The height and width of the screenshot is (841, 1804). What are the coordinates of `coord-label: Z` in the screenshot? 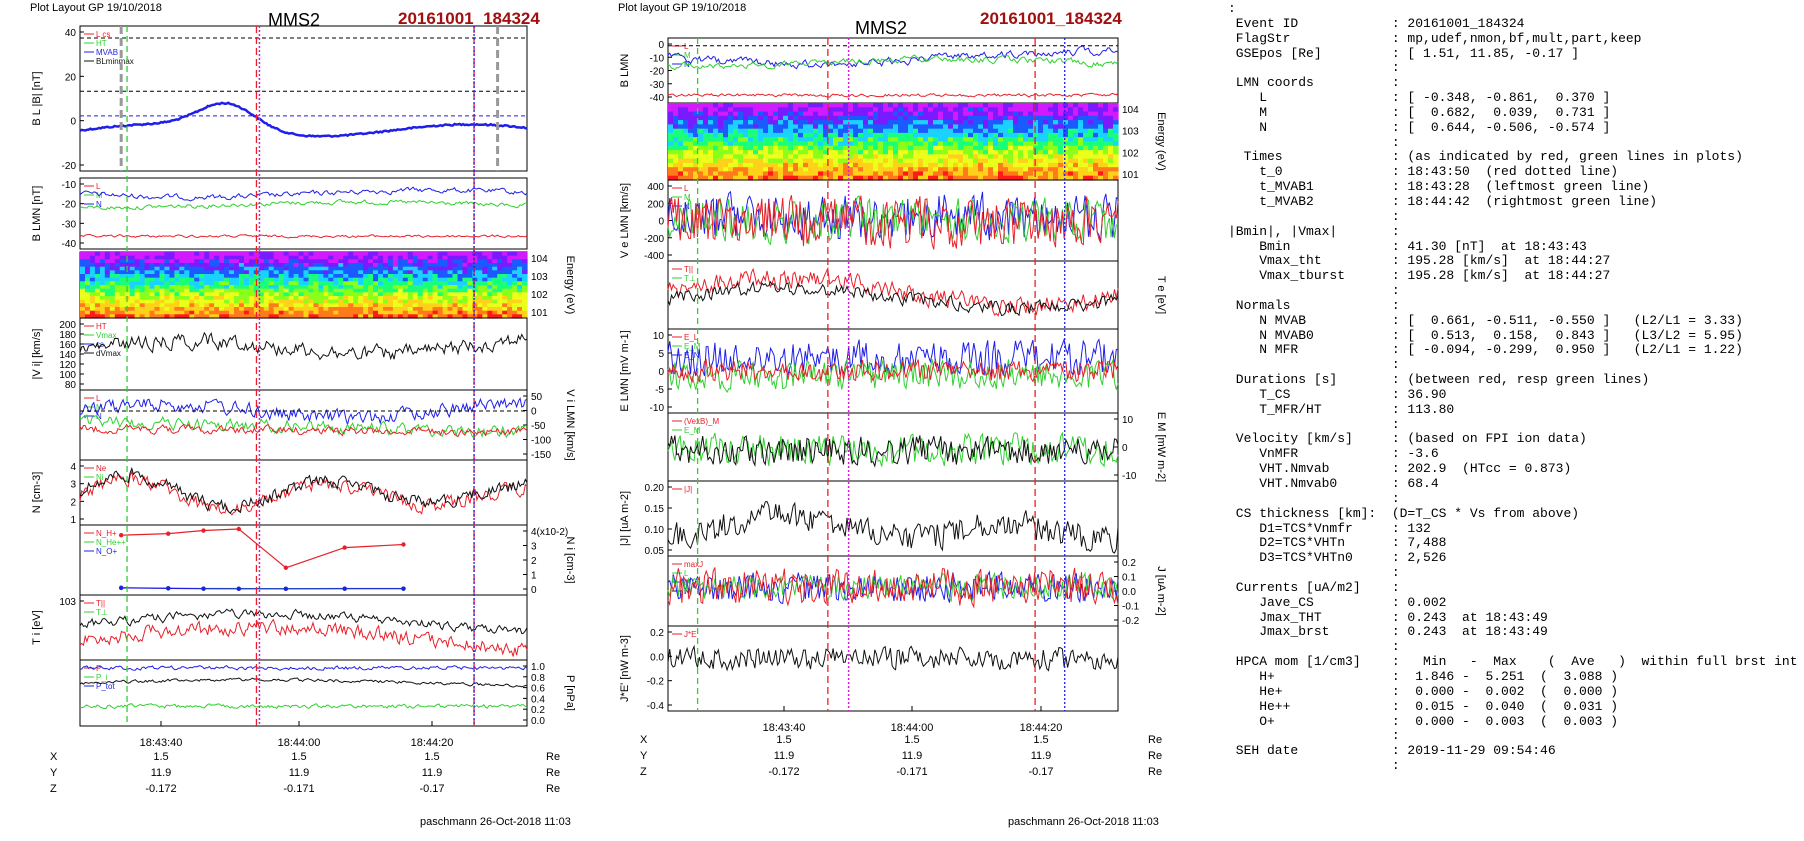 It's located at (643, 772).